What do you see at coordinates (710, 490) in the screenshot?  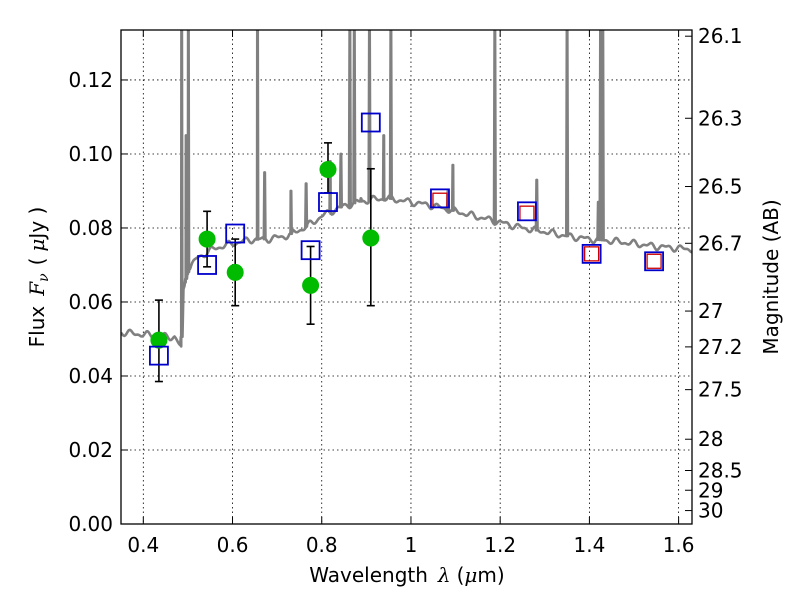 I see `y2-tick-label: 29` at bounding box center [710, 490].